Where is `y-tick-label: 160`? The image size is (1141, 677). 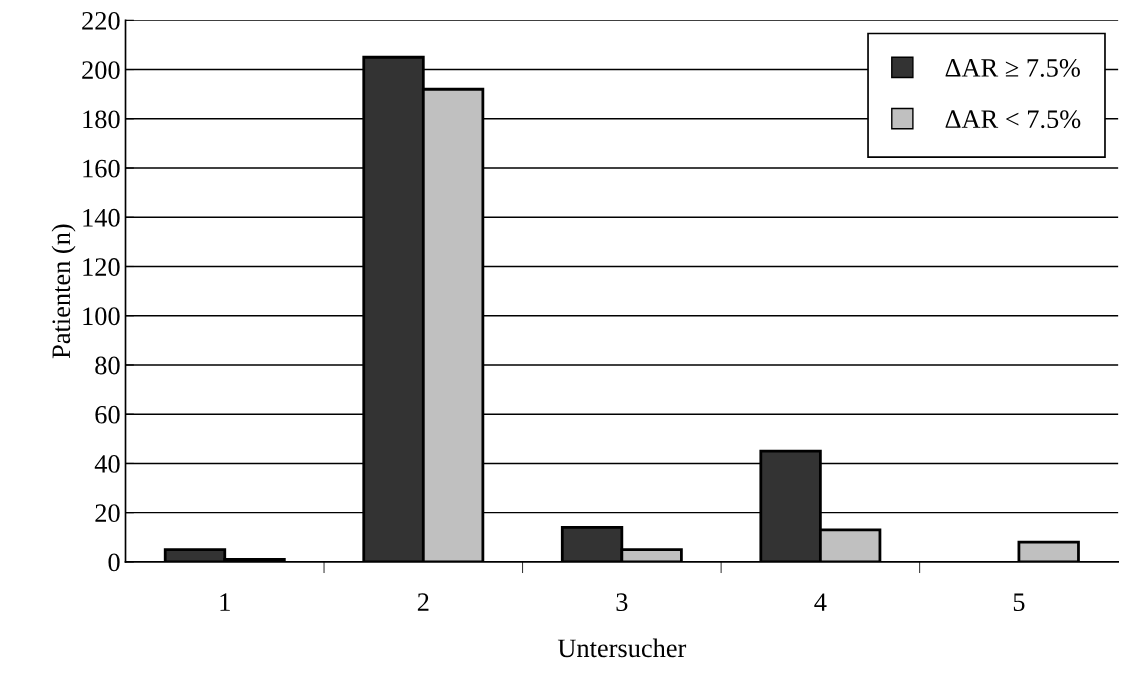
y-tick-label: 160 is located at coordinates (101, 168).